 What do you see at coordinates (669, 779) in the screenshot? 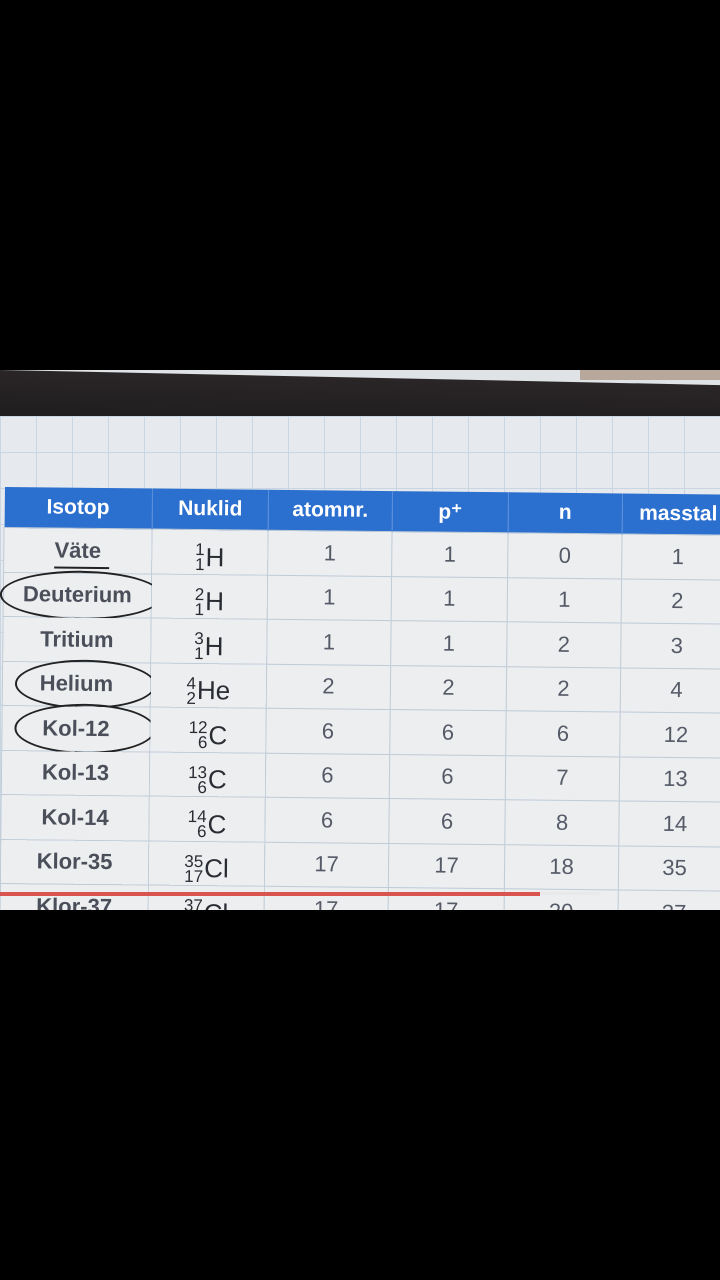
I see `cell-masstal: 13` at bounding box center [669, 779].